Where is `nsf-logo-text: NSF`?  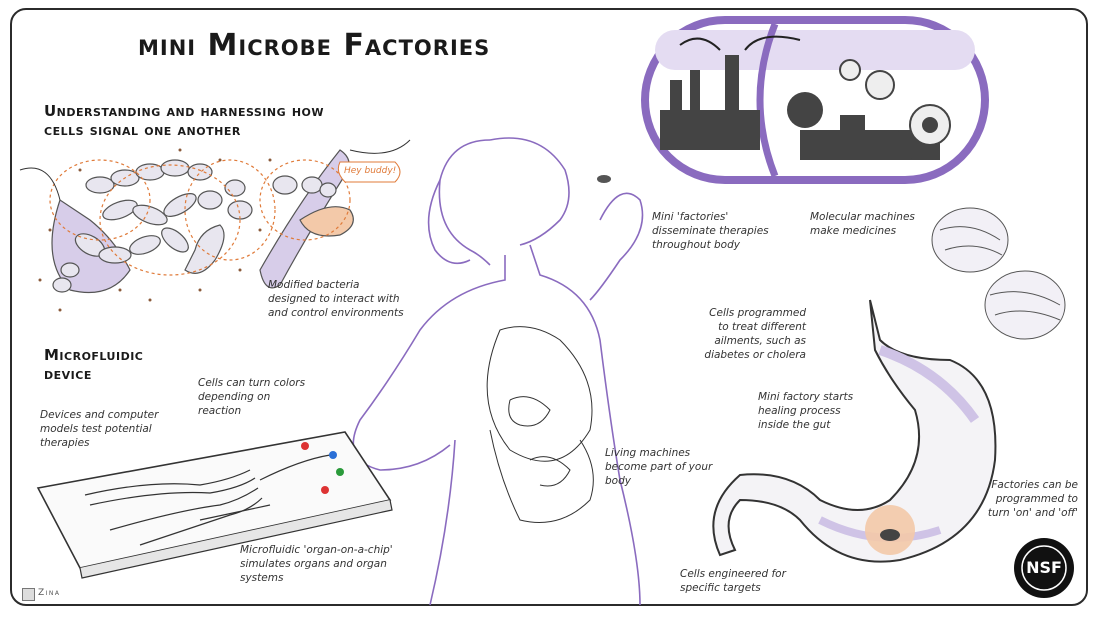
nsf-logo-text: NSF is located at coordinates (1044, 567).